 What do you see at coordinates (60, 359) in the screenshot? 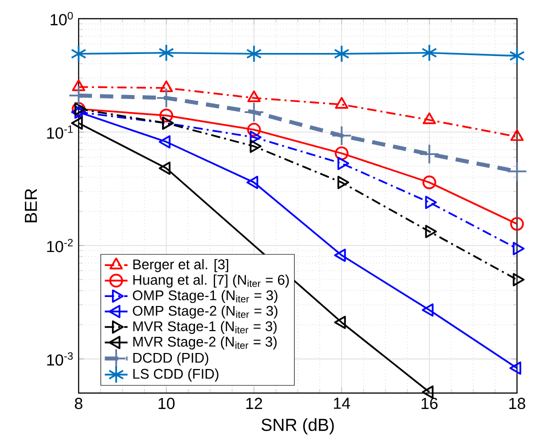
I see `y-tick-label: 10$^{-3}$` at bounding box center [60, 359].